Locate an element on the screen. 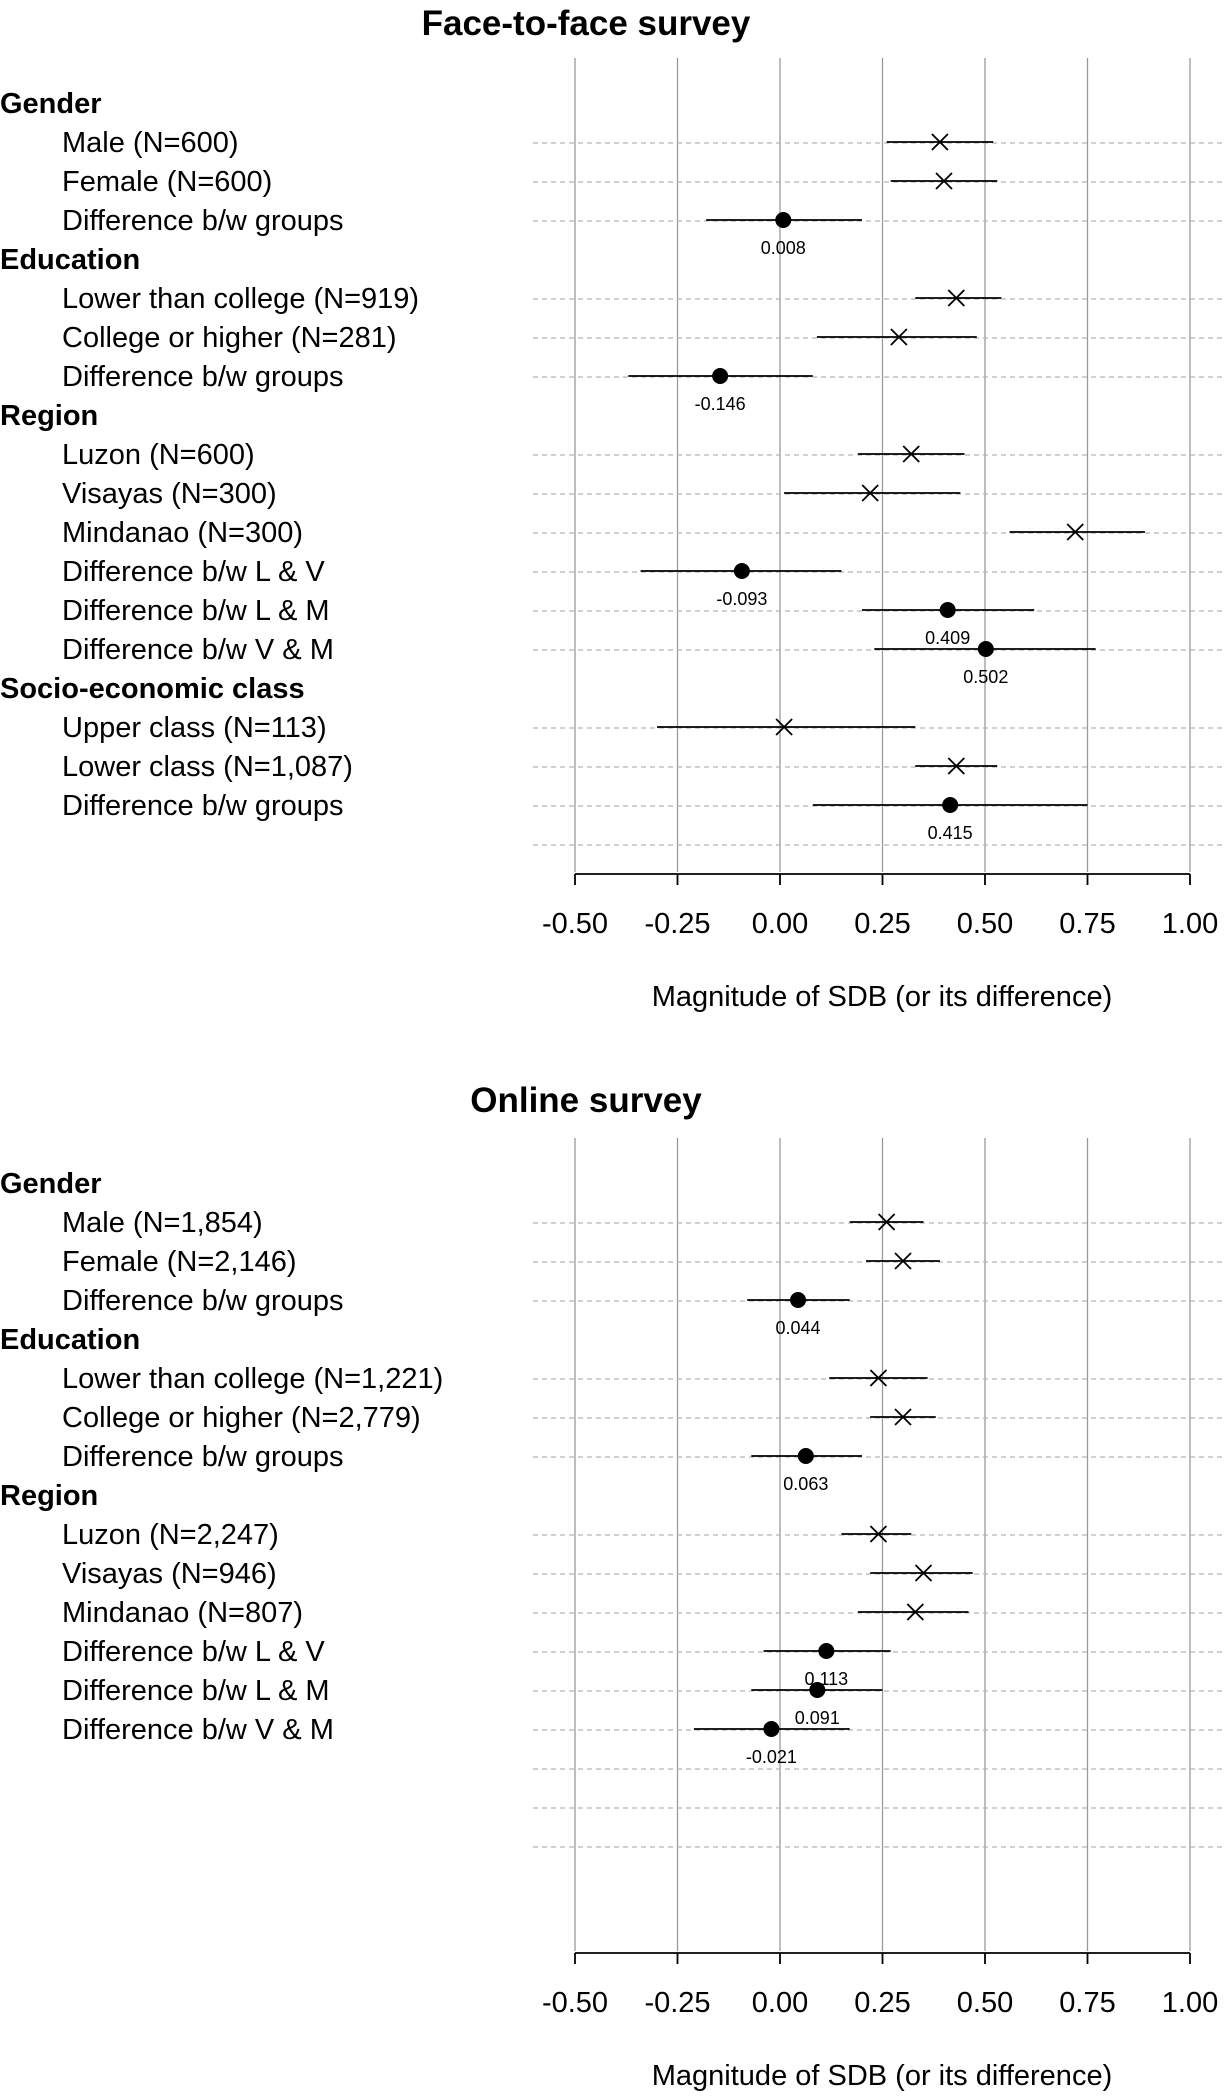  row-label: Luzon (N=600) is located at coordinates (158, 455).